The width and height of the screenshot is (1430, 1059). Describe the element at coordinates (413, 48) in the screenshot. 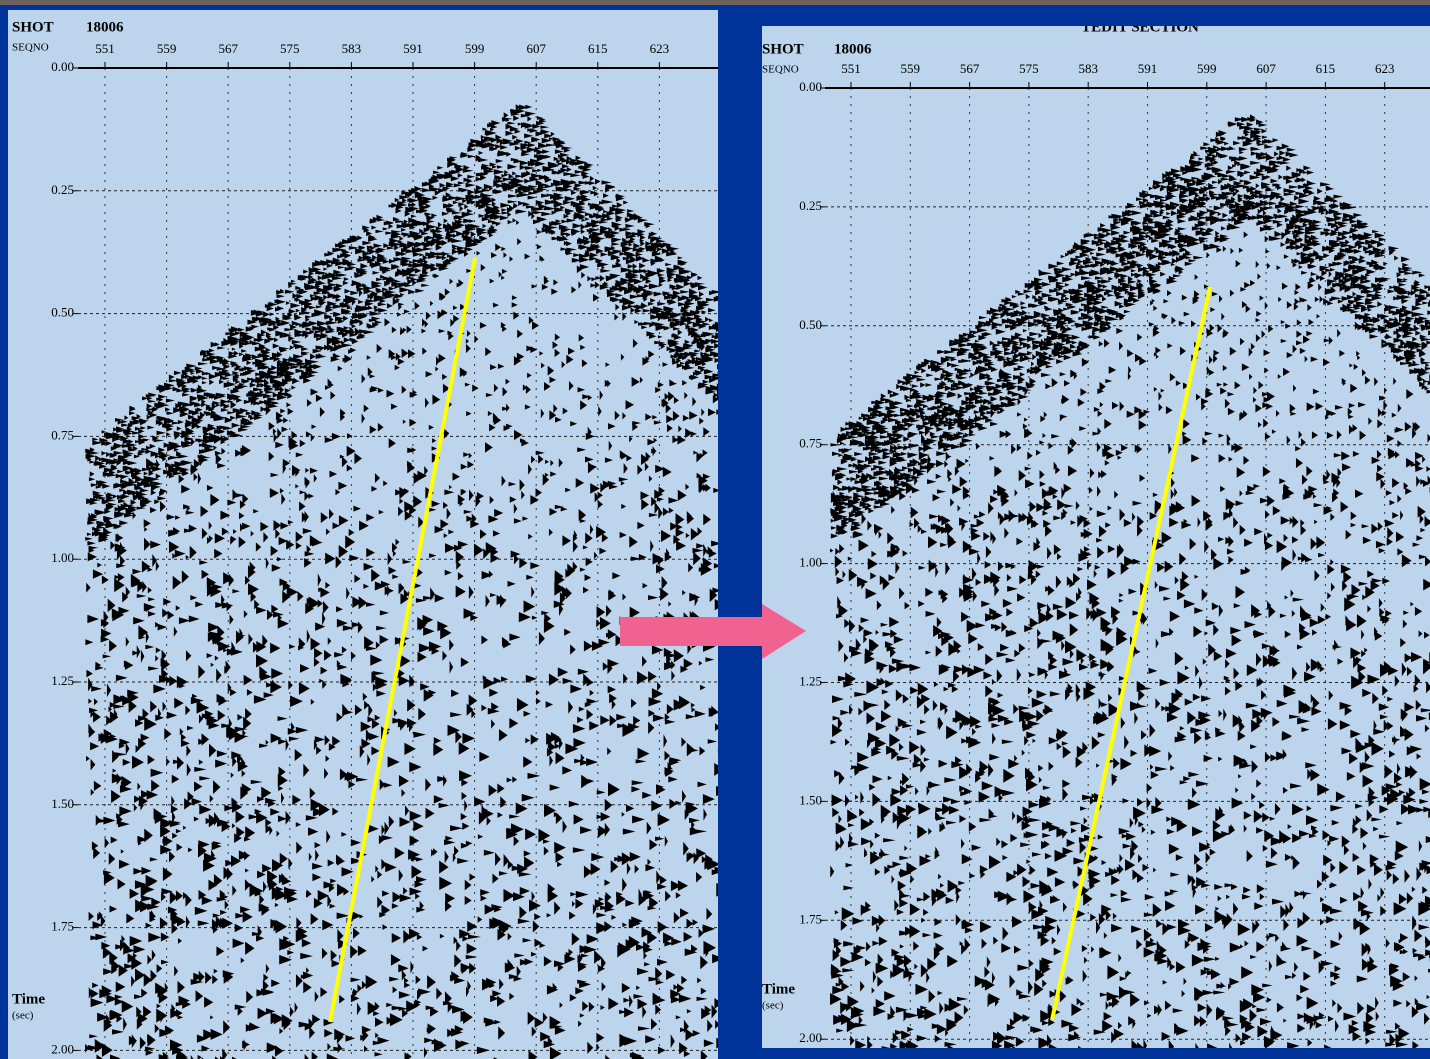

I see `trace-label: 591` at that location.